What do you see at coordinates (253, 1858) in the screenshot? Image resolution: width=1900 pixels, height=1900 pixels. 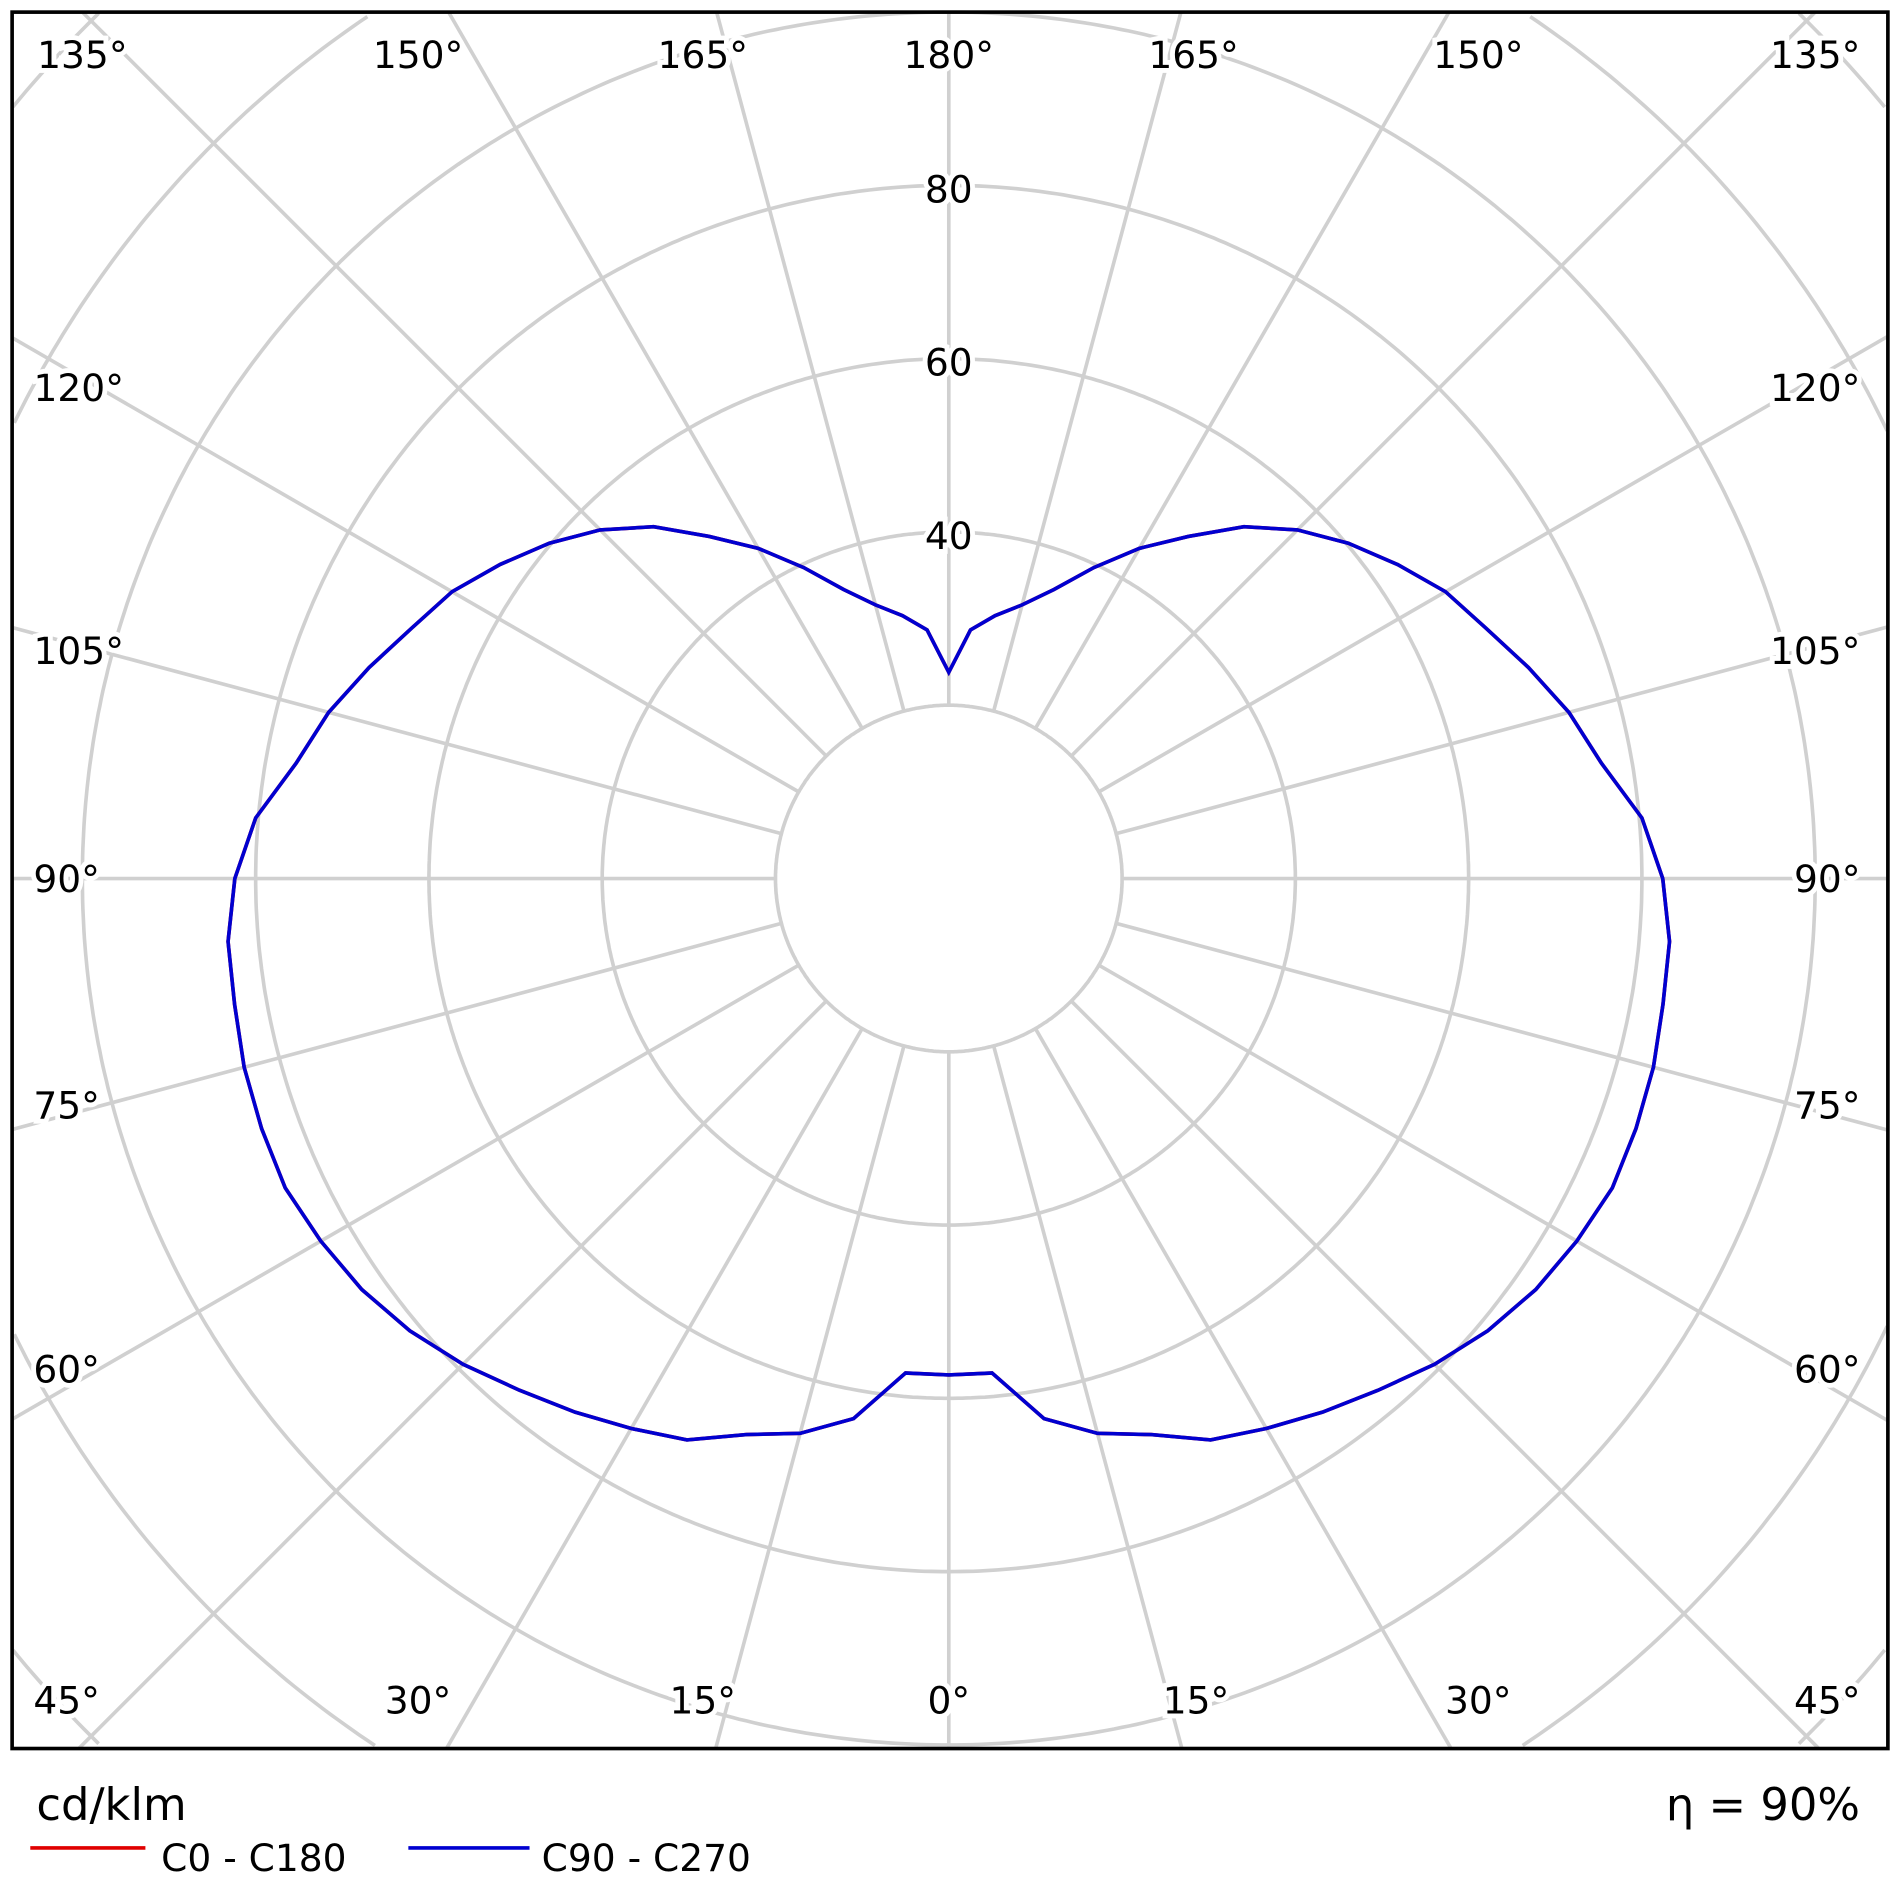 I see `legend-label-c0-c180: C0 - C180` at bounding box center [253, 1858].